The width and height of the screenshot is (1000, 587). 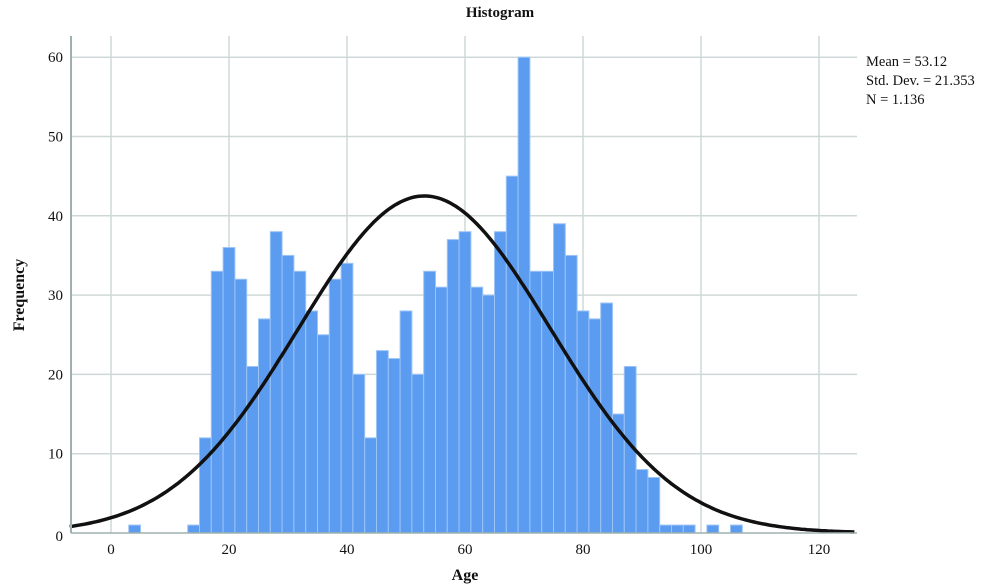 What do you see at coordinates (60, 537) in the screenshot?
I see `y-tick-label: 0` at bounding box center [60, 537].